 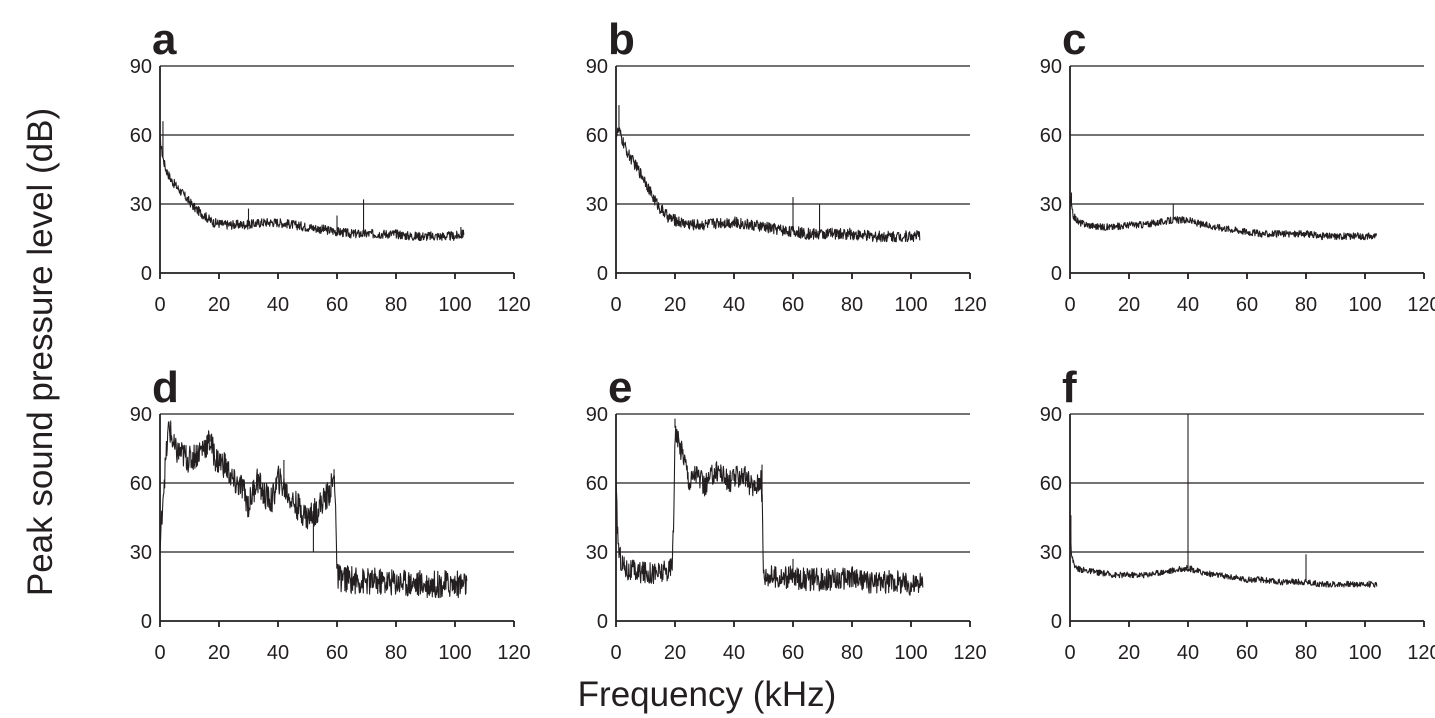 I want to click on panel-letter: e, so click(x=620, y=387).